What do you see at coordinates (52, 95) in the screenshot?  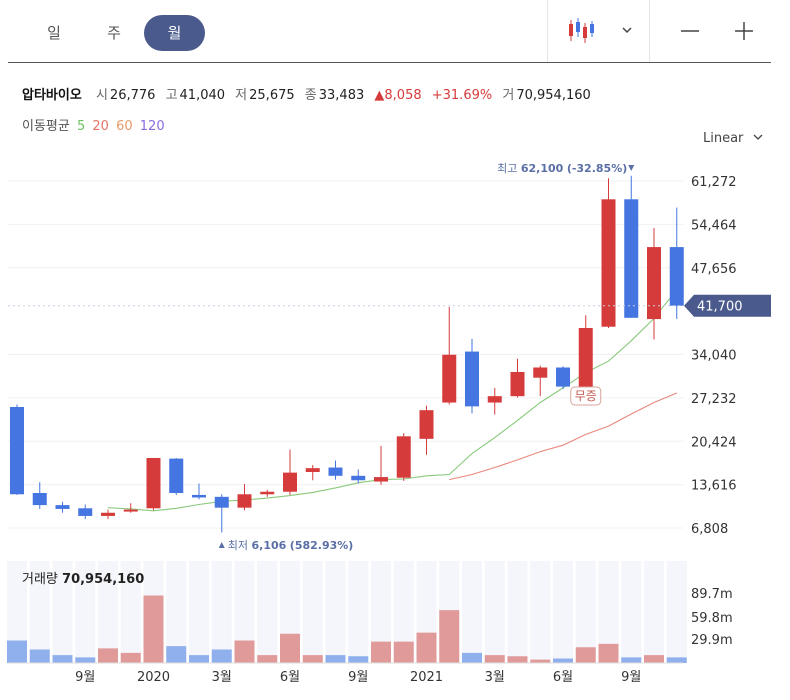 I see `stock-name: 압타바이오` at bounding box center [52, 95].